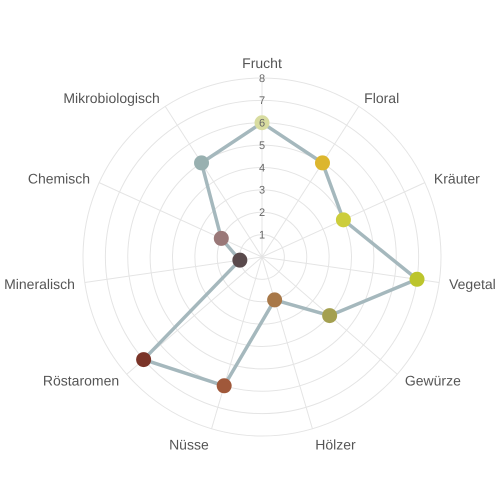 The width and height of the screenshot is (500, 500). I want to click on spoke-label: Hölzer, so click(335, 444).